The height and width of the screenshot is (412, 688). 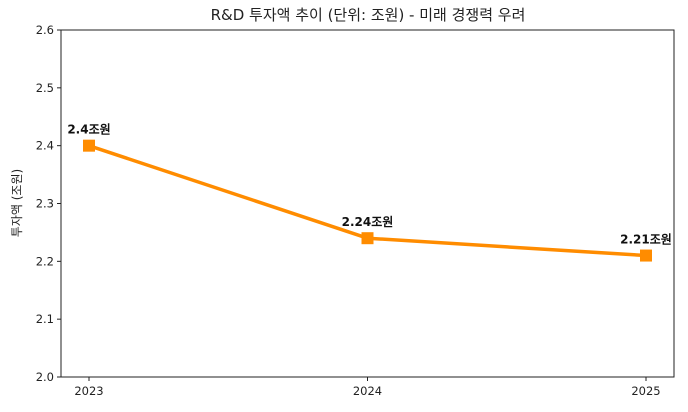 I want to click on data-label: 2.4조원, so click(x=88, y=130).